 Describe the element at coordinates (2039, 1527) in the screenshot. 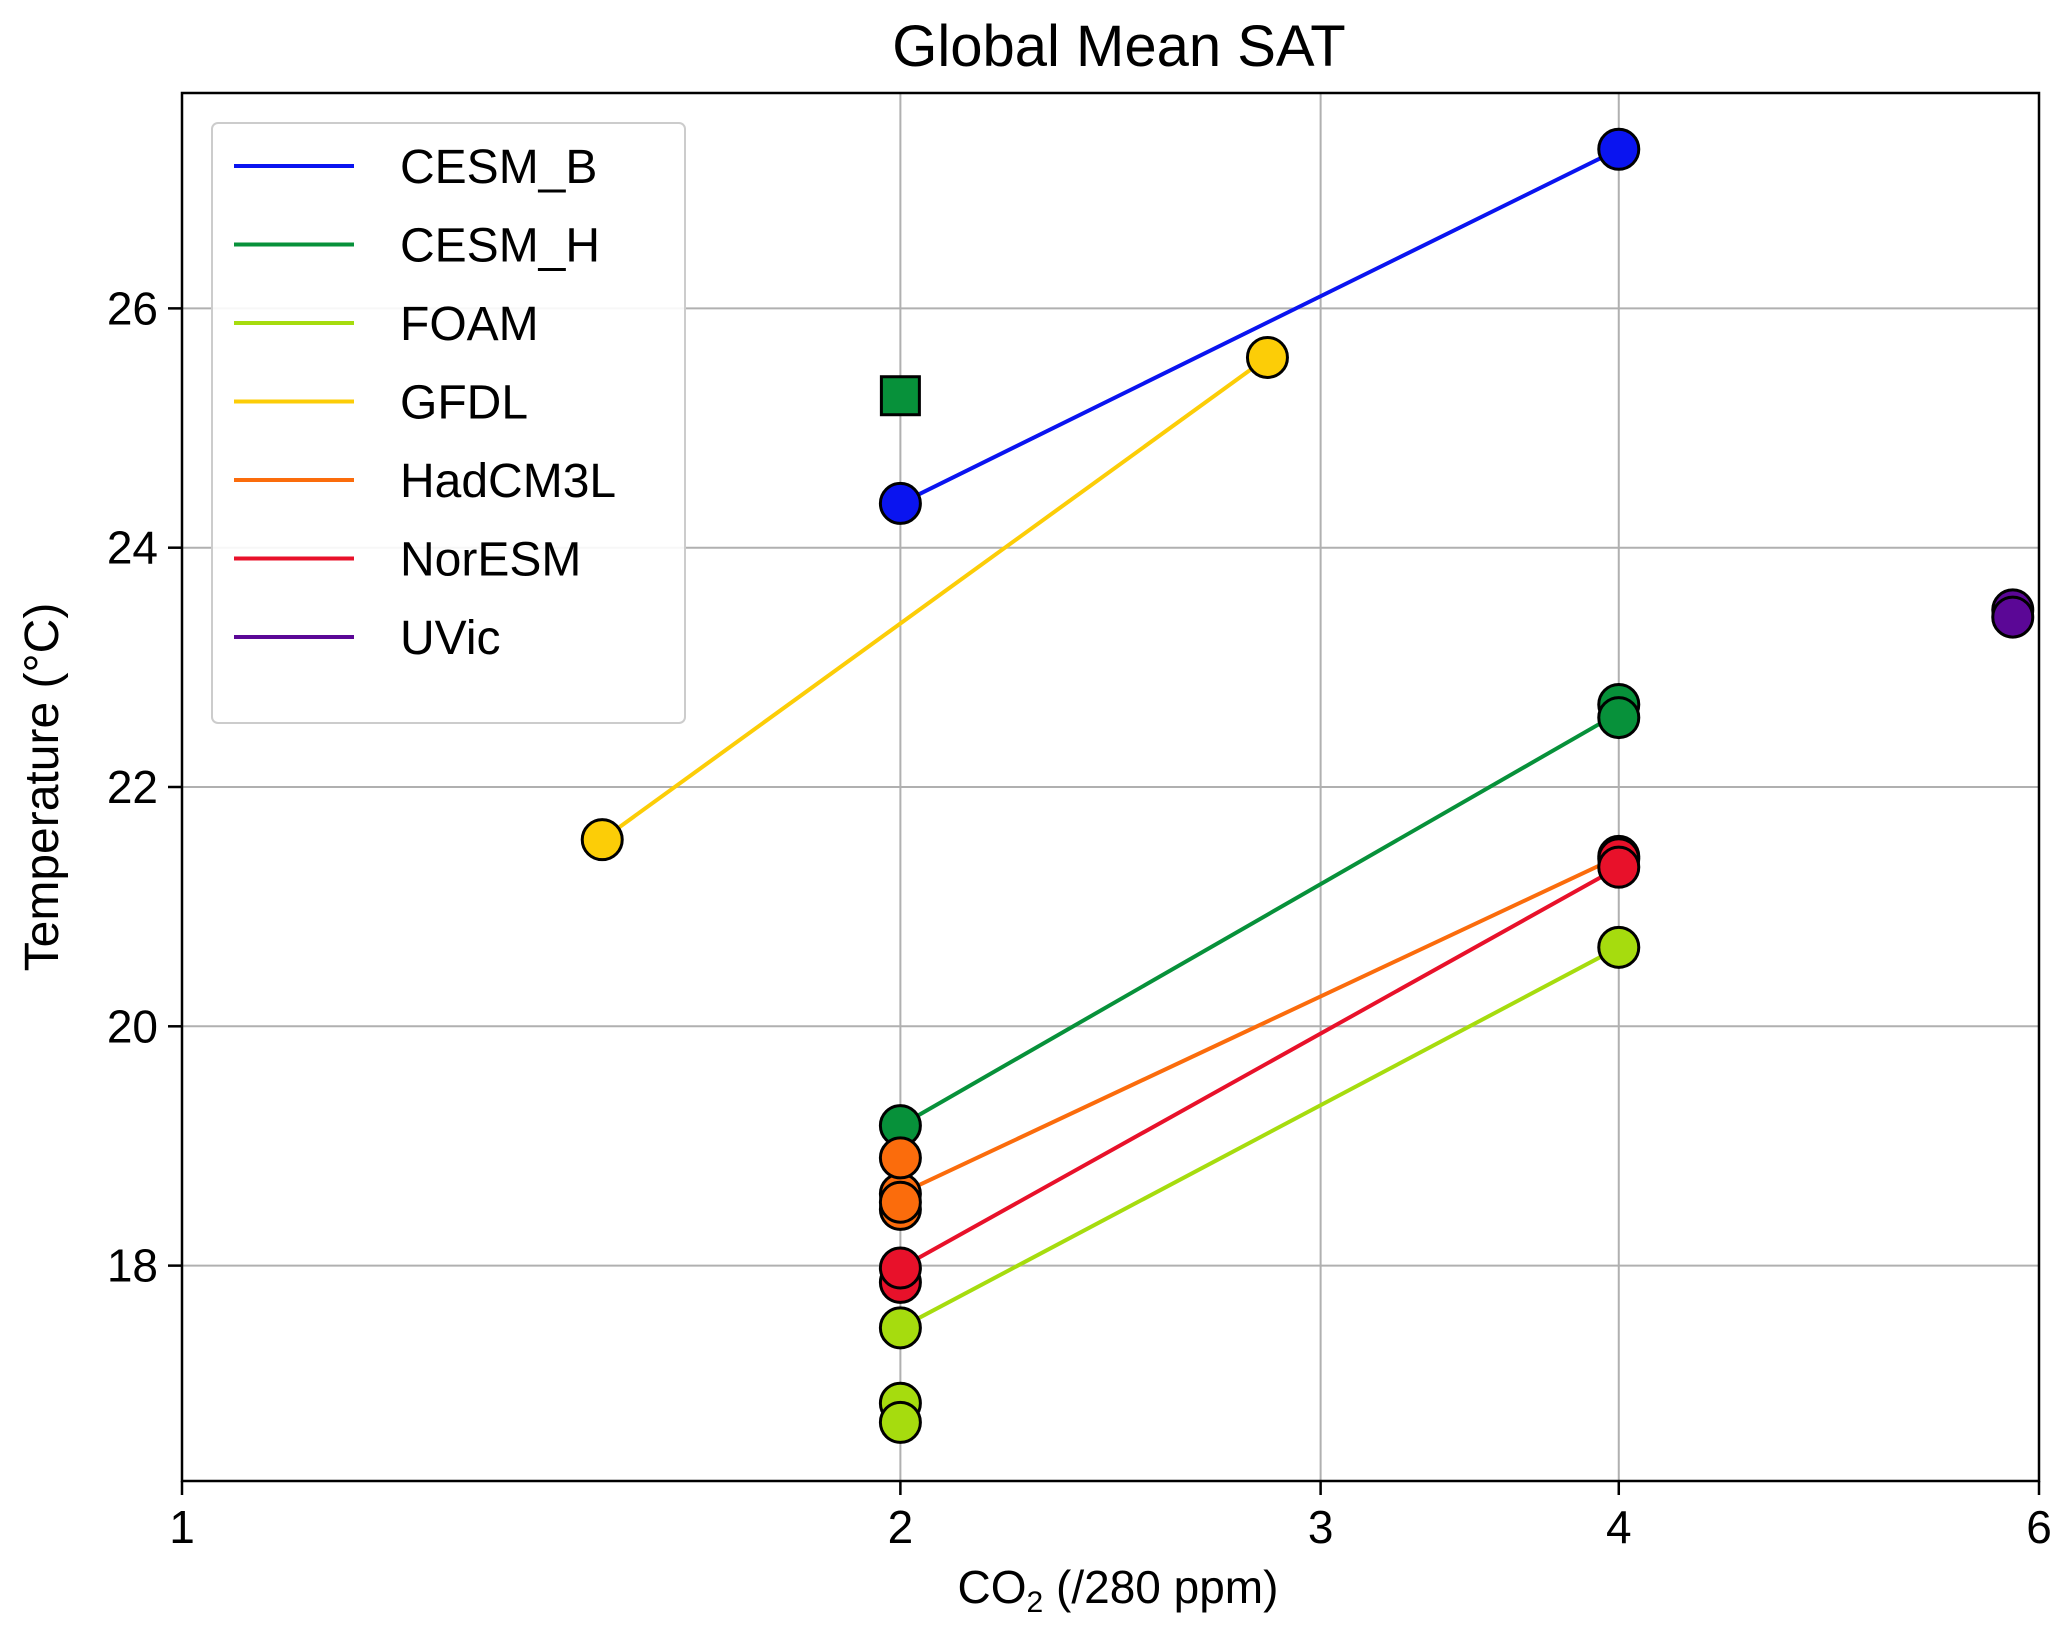

I see `x-tick-label: 6` at that location.